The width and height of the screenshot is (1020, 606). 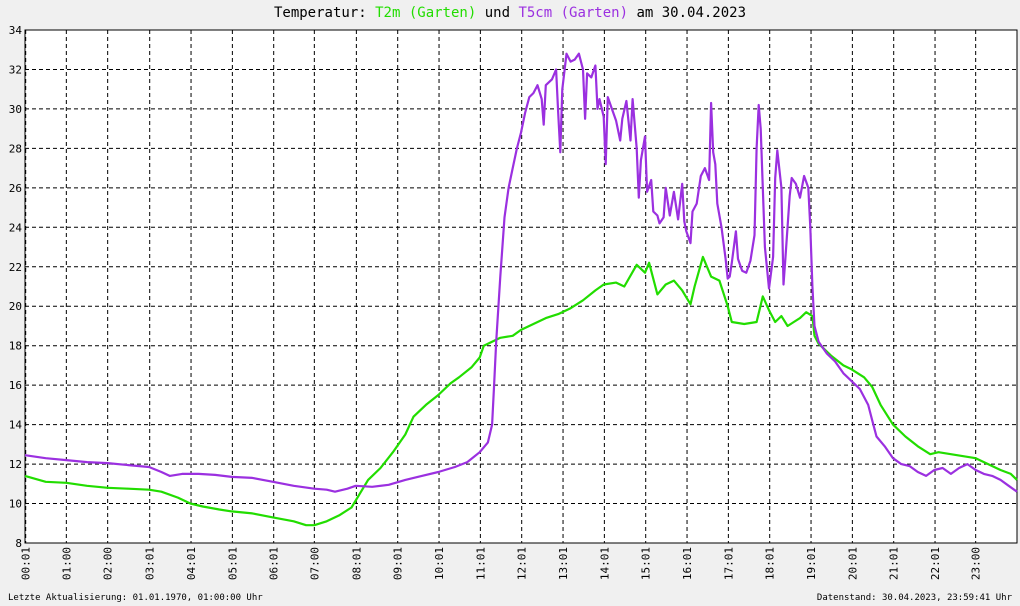 I want to click on x-tick-label: 19:01, so click(x=811, y=563).